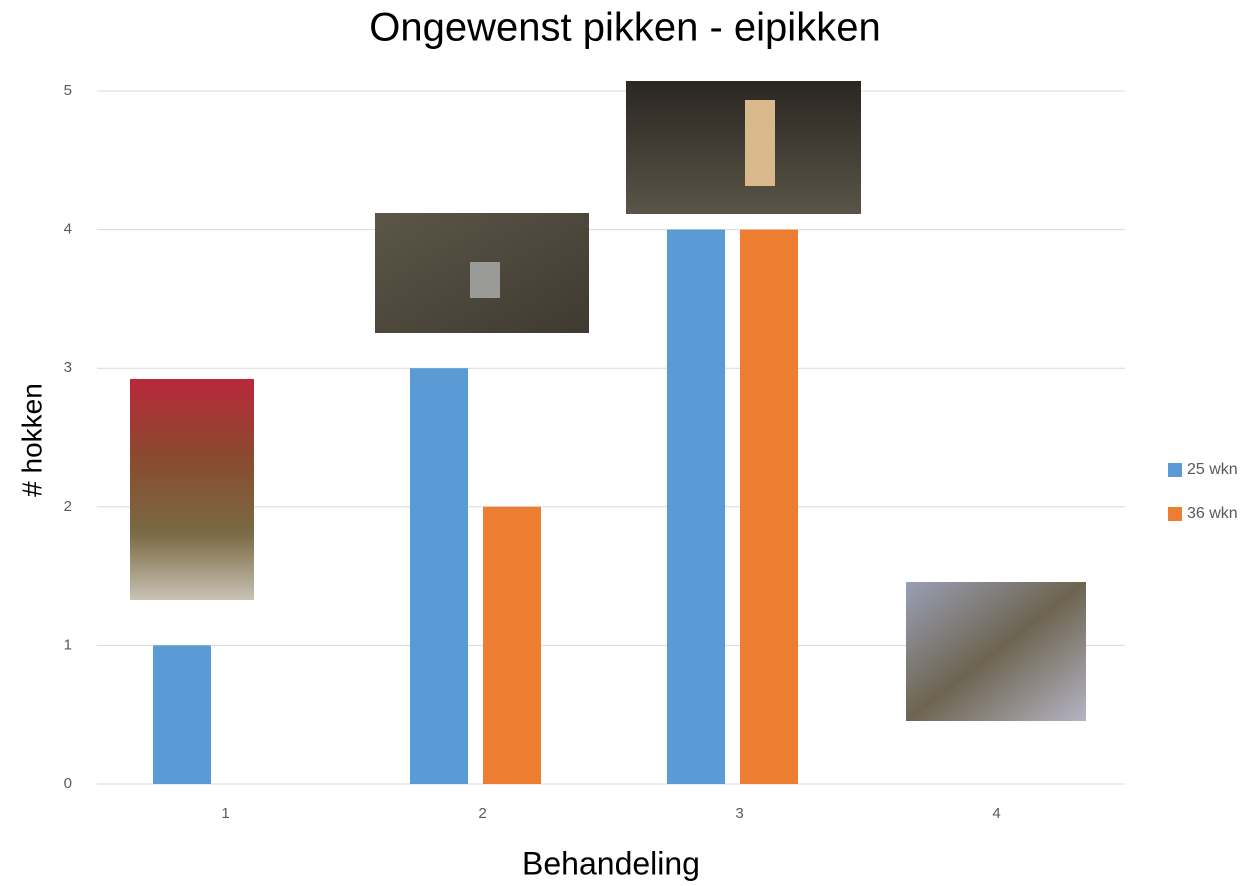 This screenshot has width=1260, height=886. I want to click on y-tick-label: 5, so click(68, 90).